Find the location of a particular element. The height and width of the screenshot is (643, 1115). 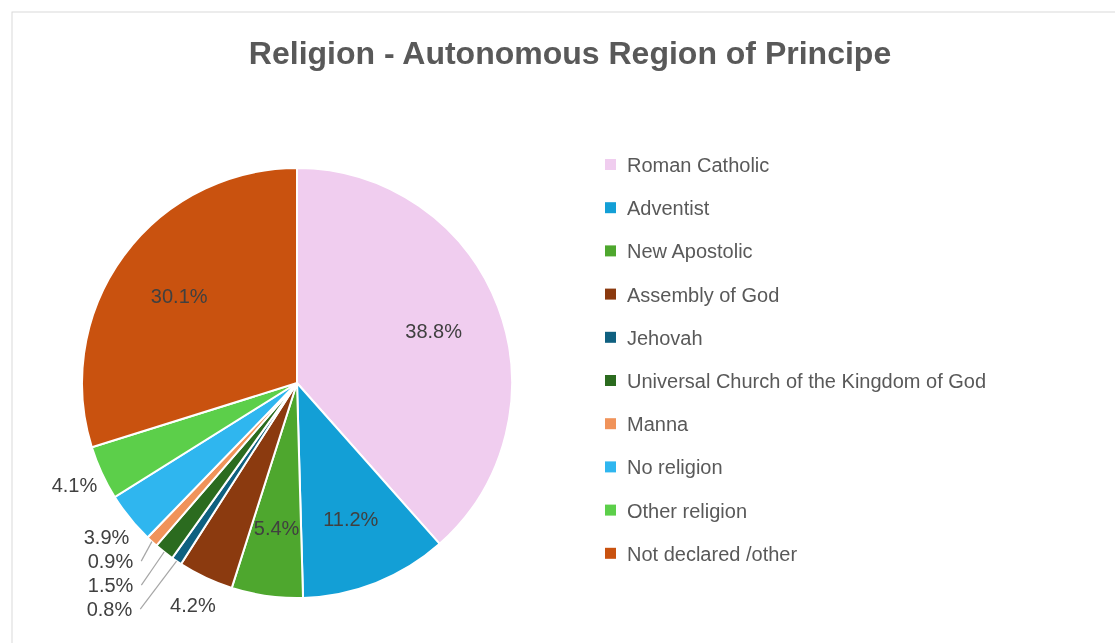

data-label: 4.1% is located at coordinates (74, 485).